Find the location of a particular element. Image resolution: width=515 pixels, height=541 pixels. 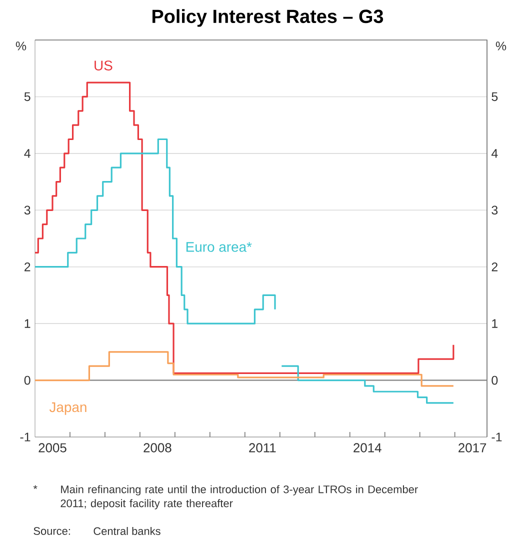

y-tick-label: 4 is located at coordinates (27, 153).